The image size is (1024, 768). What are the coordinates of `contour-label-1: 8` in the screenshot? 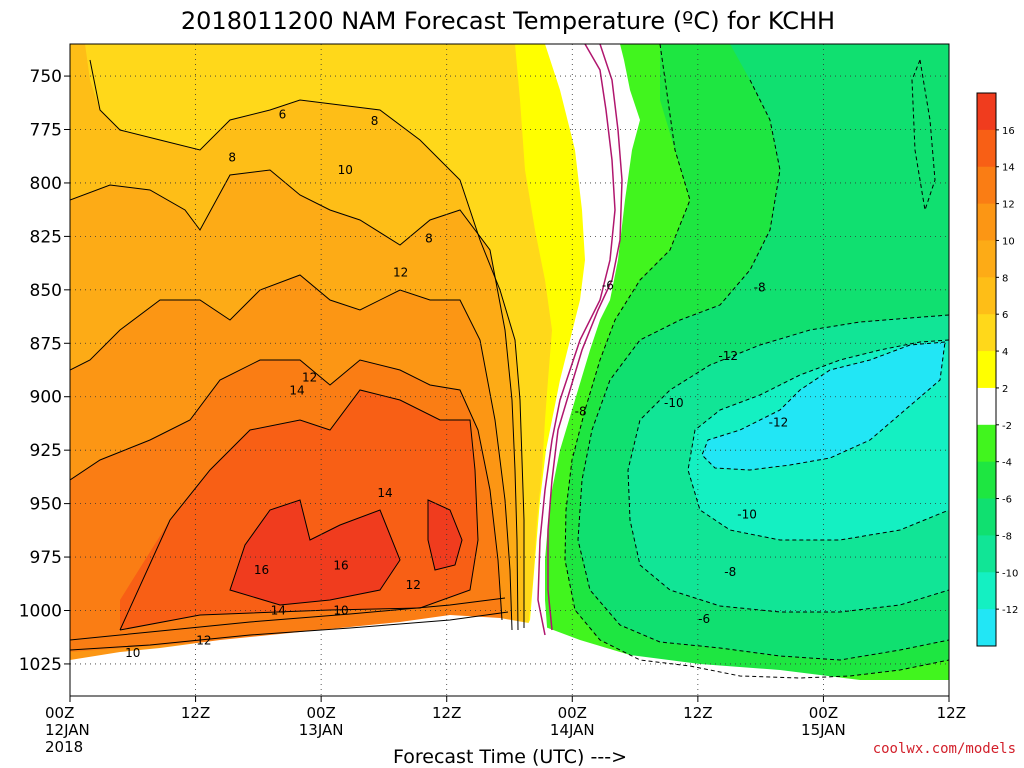 It's located at (375, 121).